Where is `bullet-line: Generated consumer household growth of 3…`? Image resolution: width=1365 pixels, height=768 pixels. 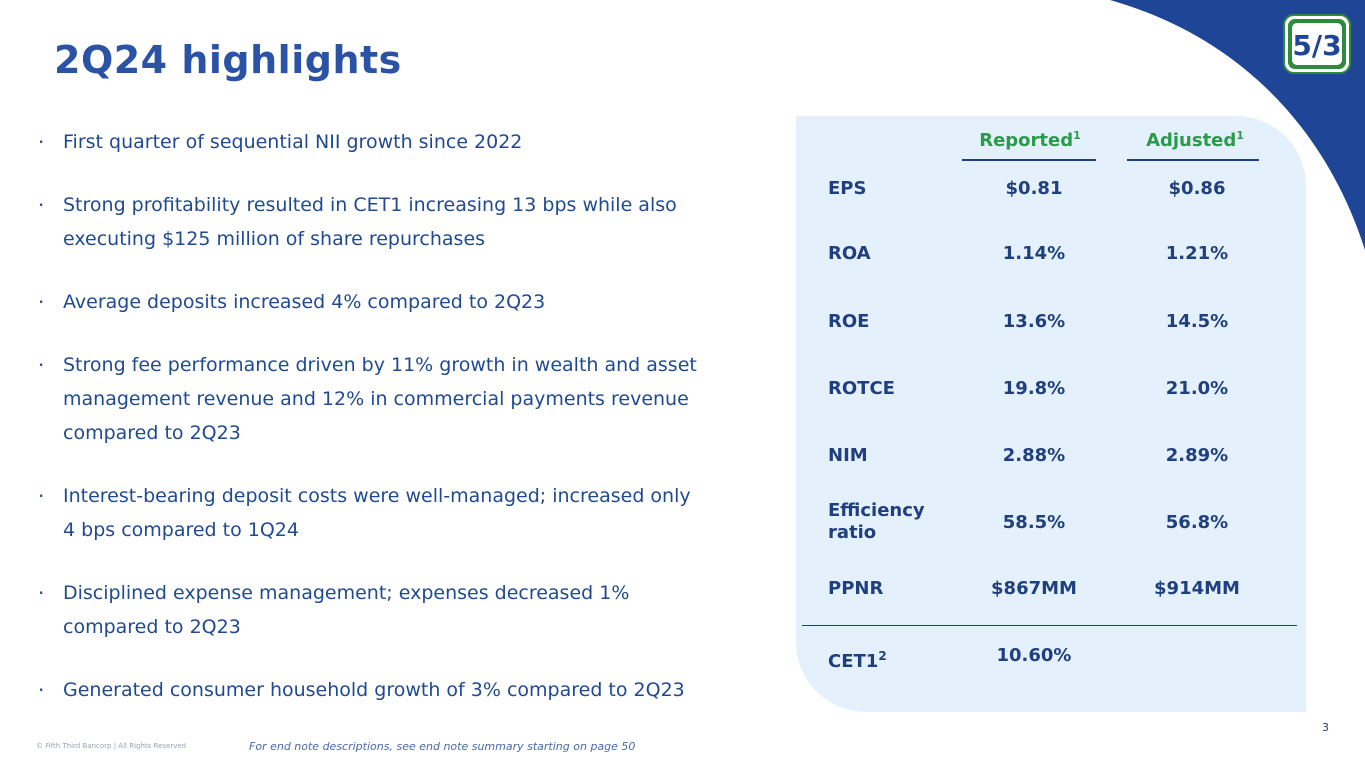 bullet-line: Generated consumer household growth of 3… is located at coordinates (374, 690).